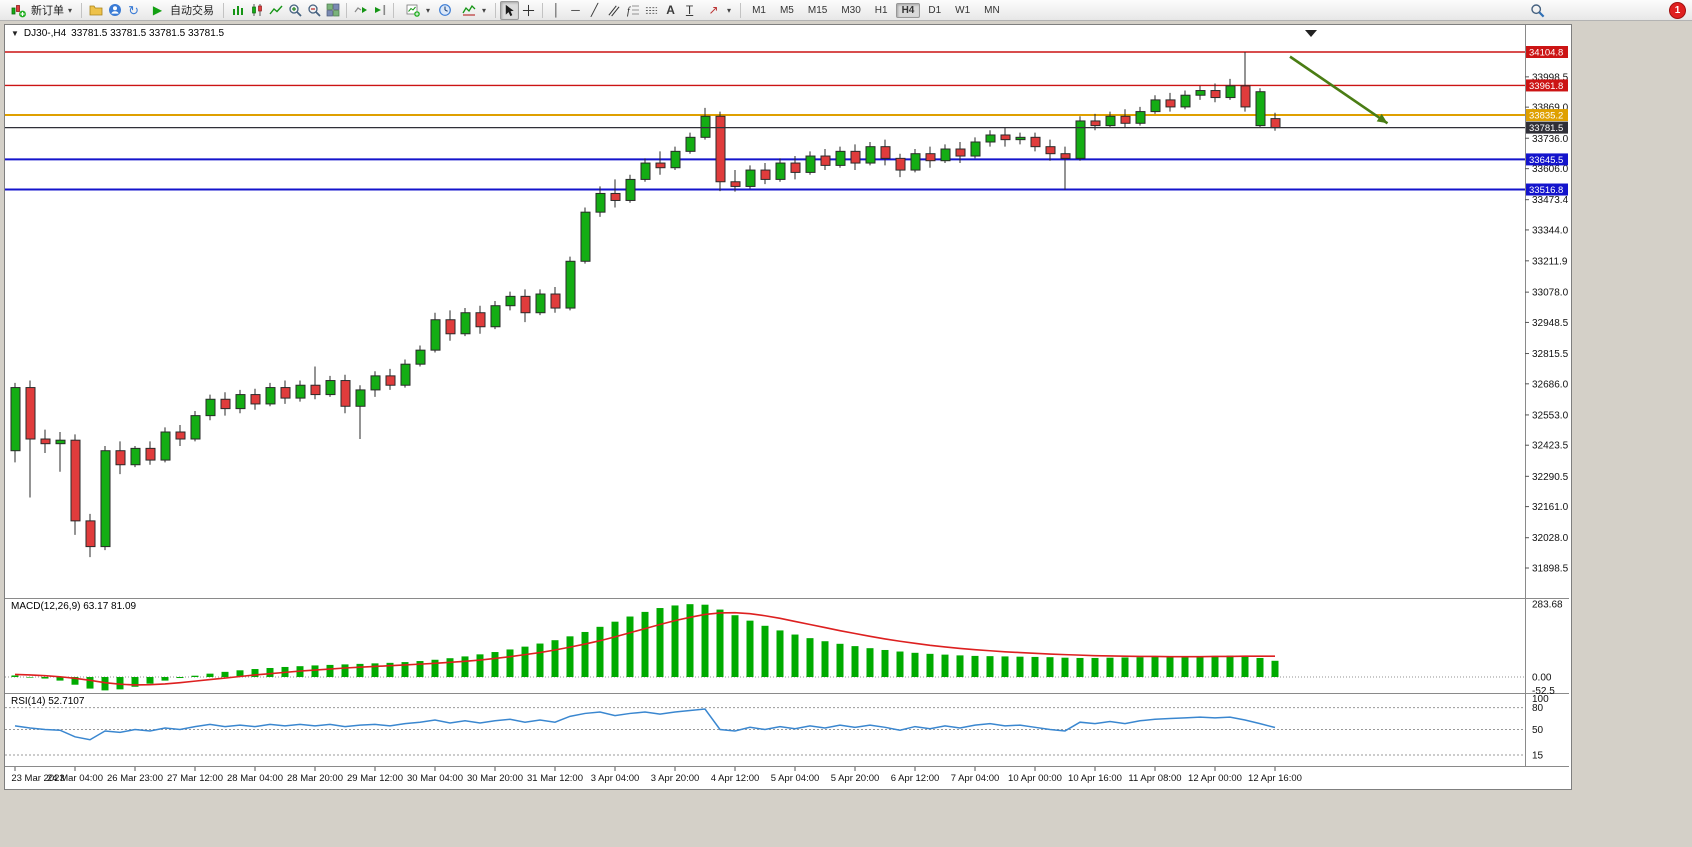 Image resolution: width=1692 pixels, height=847 pixels. Describe the element at coordinates (594, 10) in the screenshot. I see `trendline-icon: ╱` at that location.